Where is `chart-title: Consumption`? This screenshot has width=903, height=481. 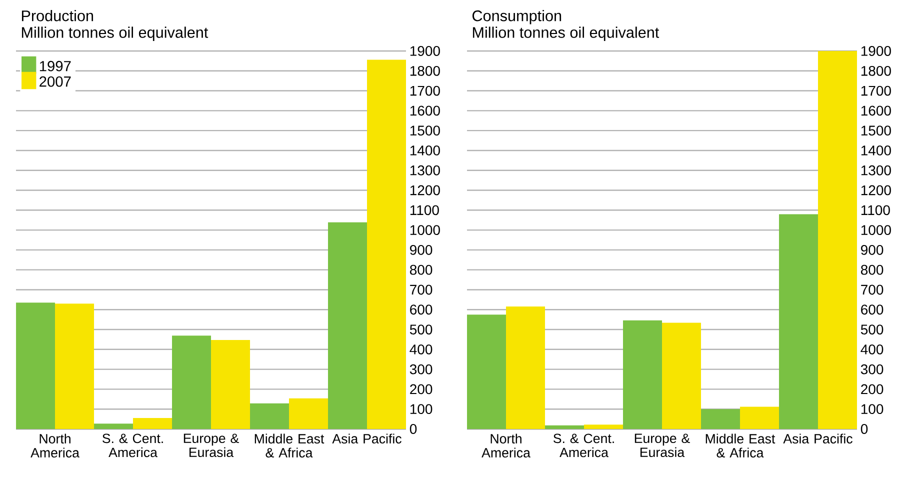 chart-title: Consumption is located at coordinates (517, 17).